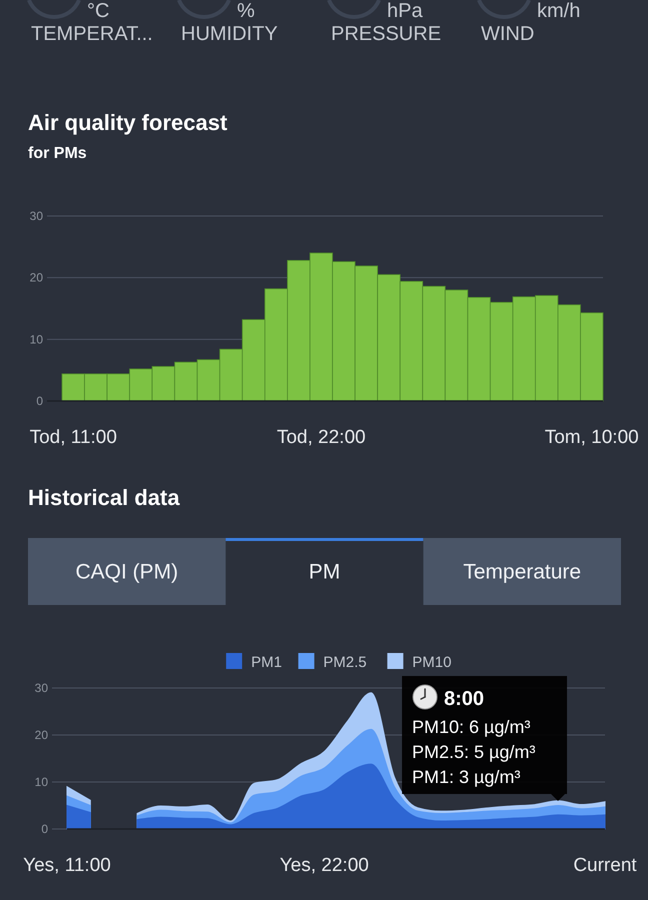  I want to click on text: hPa, so click(405, 11).